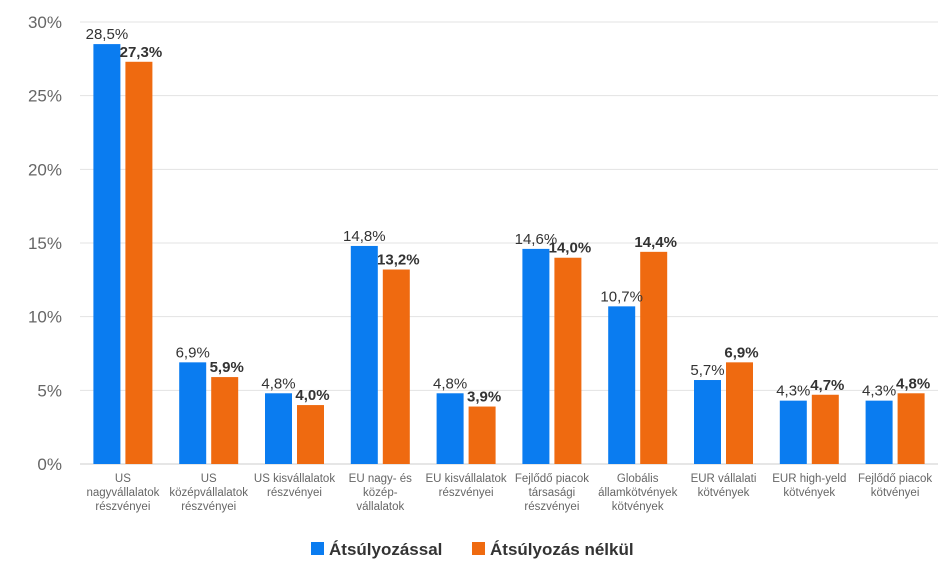 This screenshot has height=580, width=948. Describe the element at coordinates (381, 479) in the screenshot. I see `x-tick-label: EU nagy- és` at that location.